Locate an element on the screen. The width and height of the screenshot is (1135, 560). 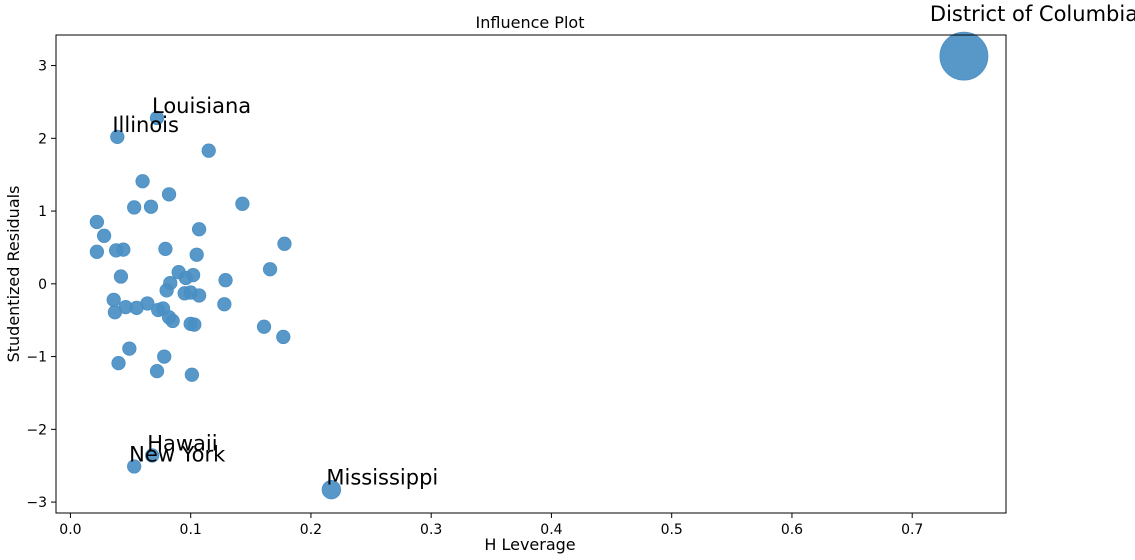
x-axis-label: H Leverage is located at coordinates (529, 544).